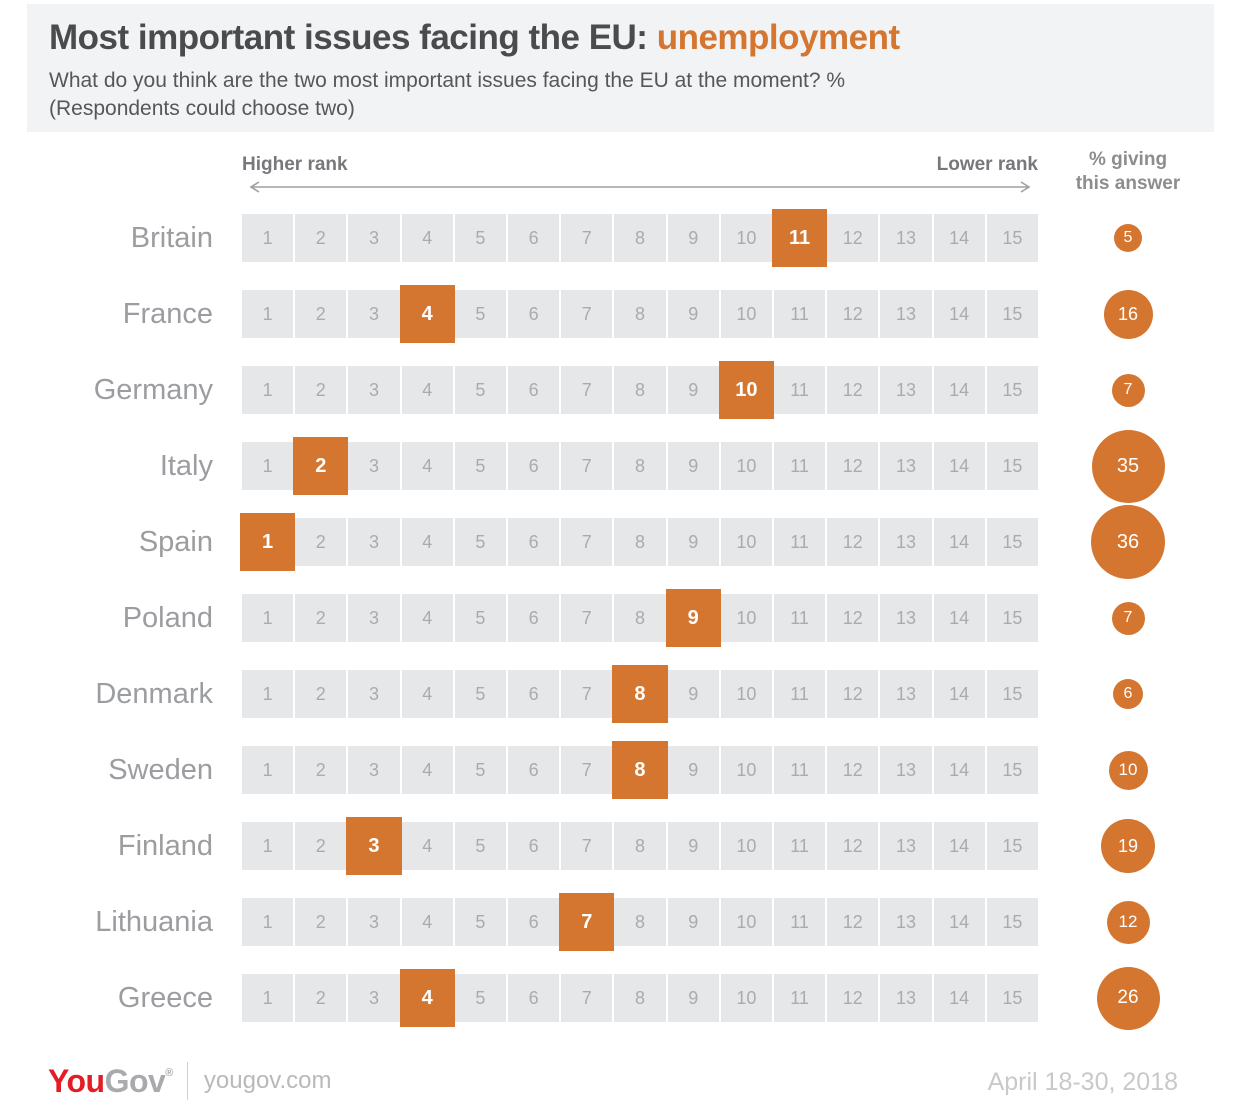  I want to click on rank-cell-number: 5, so click(480, 389).